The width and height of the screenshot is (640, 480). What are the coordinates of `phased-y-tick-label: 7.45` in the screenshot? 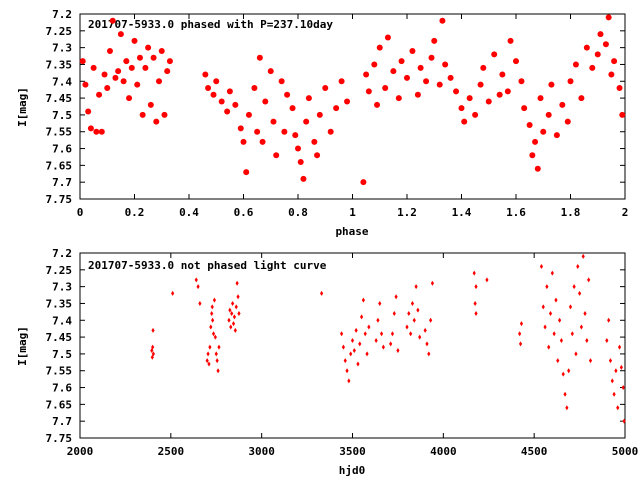 It's located at (59, 98).